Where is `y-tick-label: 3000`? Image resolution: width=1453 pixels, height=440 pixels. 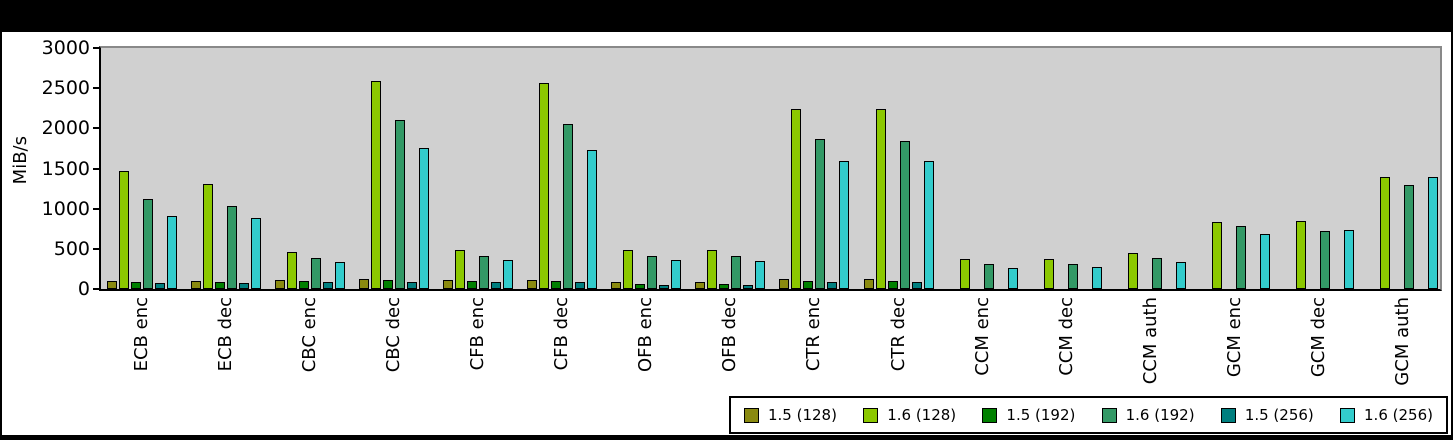 y-tick-label: 3000 is located at coordinates (65, 48).